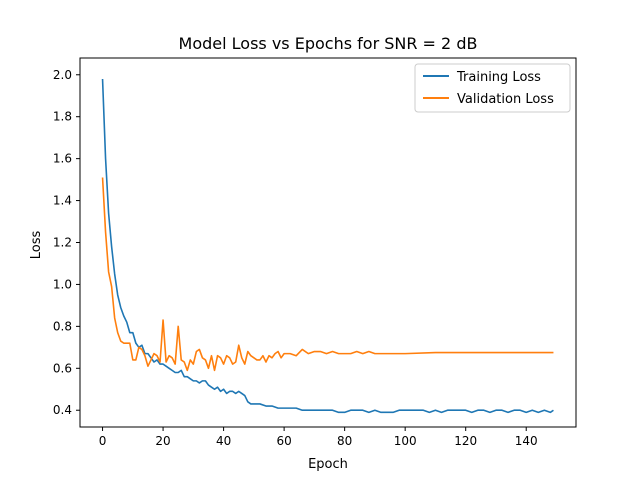  I want to click on x-tick-label: 20, so click(162, 441).